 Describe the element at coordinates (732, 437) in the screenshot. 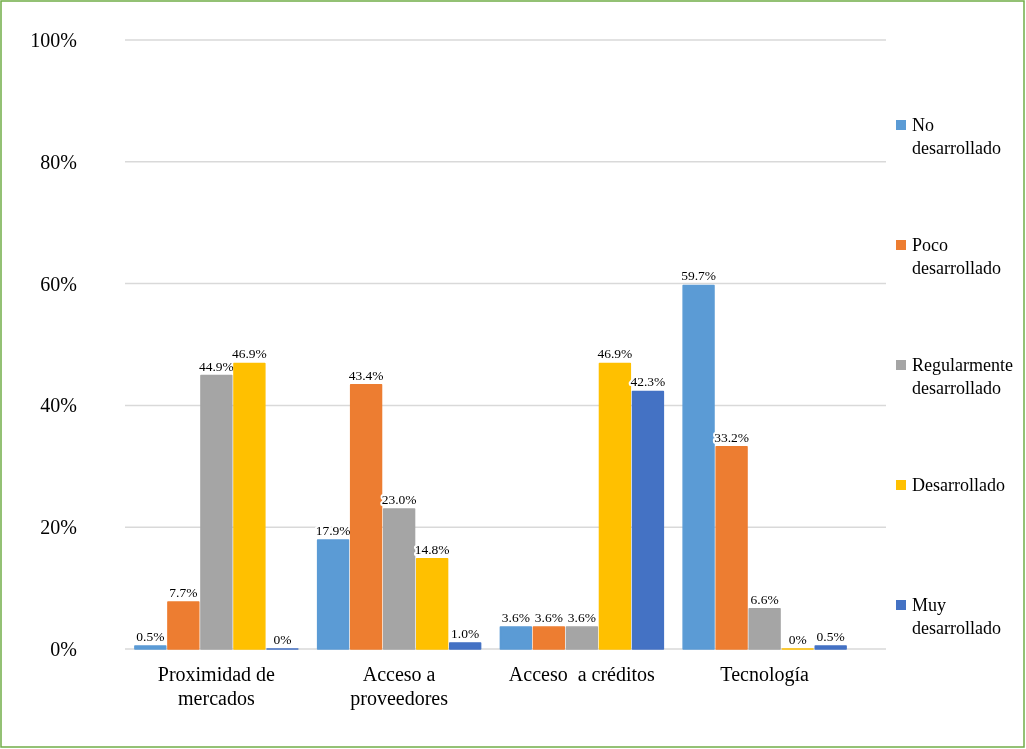

I see `data-label: 33.2%` at that location.